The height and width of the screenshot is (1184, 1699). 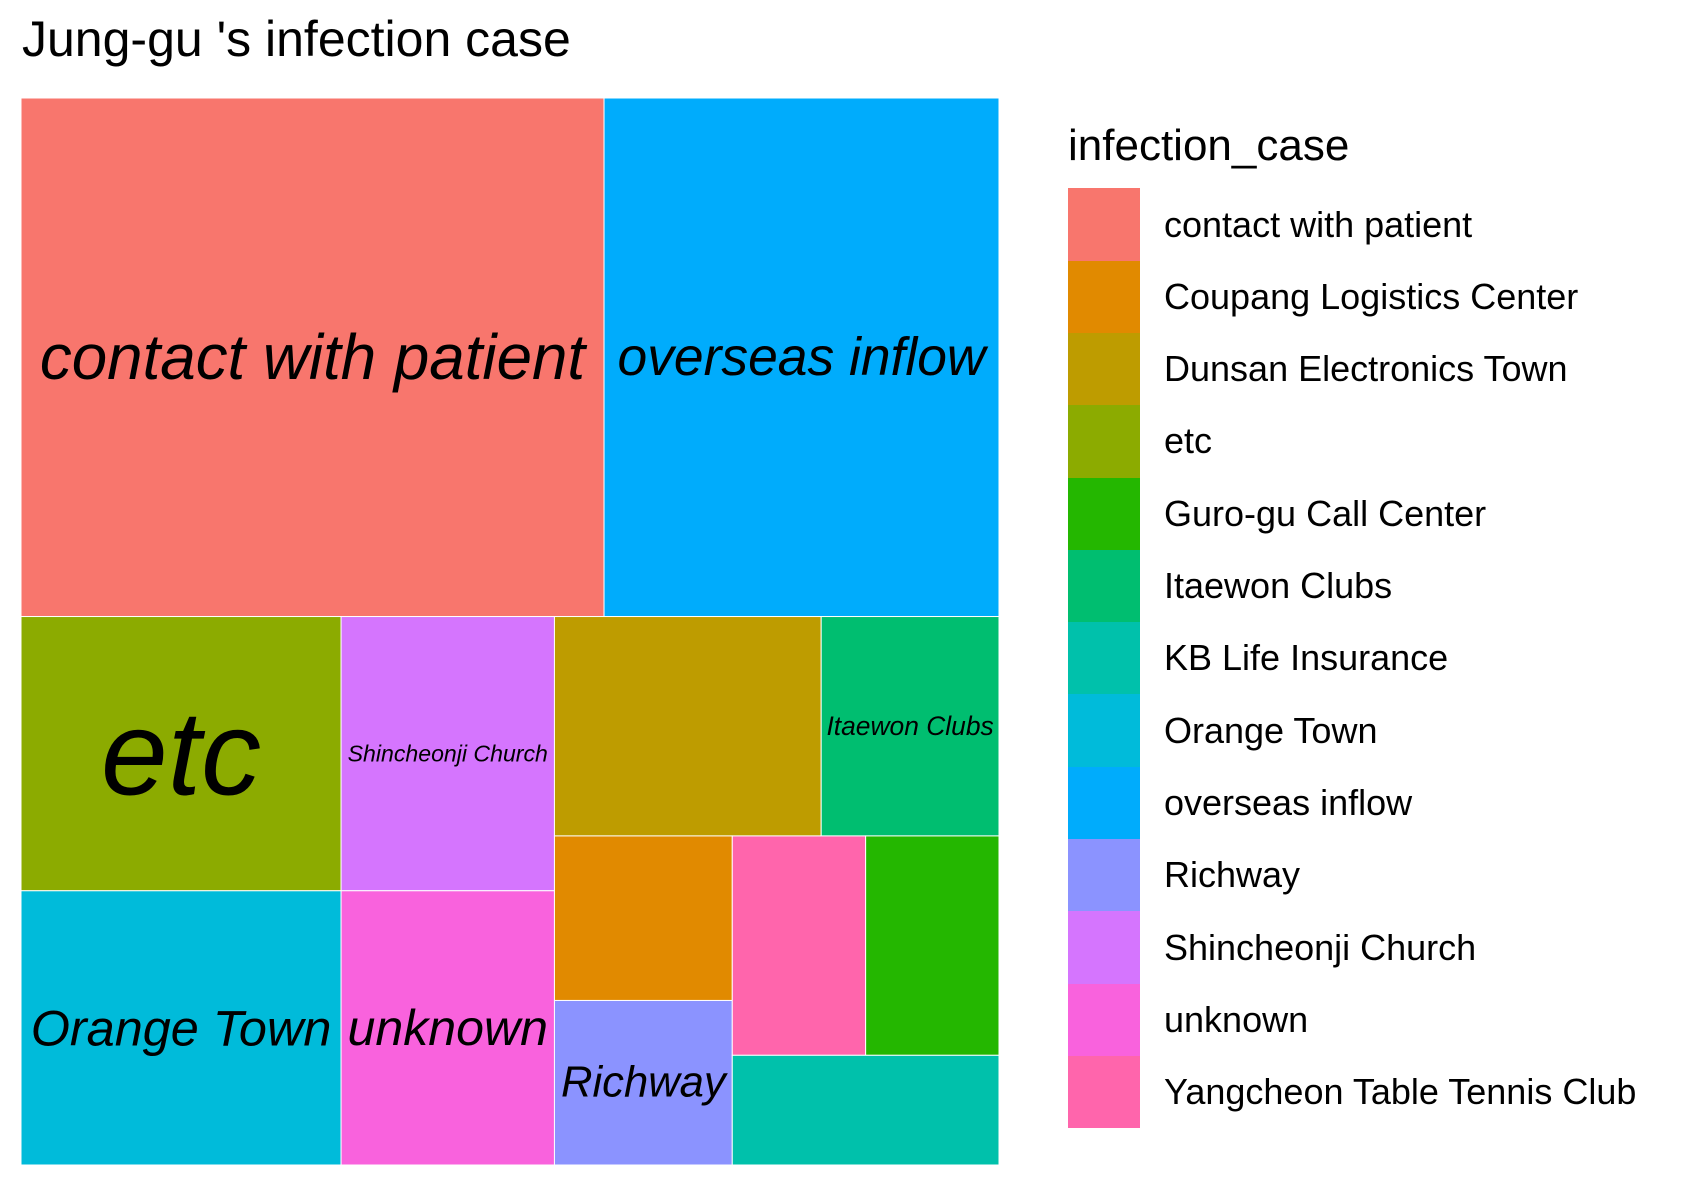 I want to click on legend-item: Shincheonji Church, so click(x=1352, y=947).